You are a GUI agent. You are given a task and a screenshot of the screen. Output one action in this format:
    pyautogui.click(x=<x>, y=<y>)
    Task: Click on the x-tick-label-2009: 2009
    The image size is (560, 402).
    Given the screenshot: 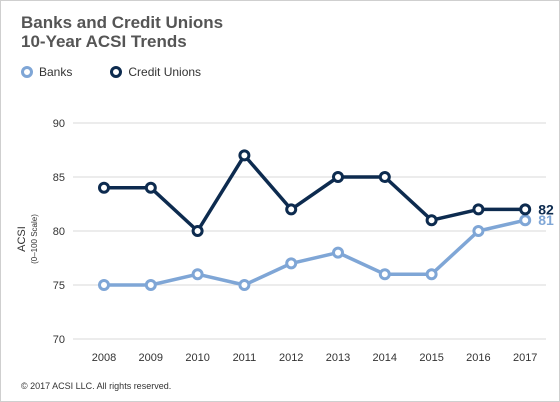 What is the action you would take?
    pyautogui.click(x=151, y=358)
    